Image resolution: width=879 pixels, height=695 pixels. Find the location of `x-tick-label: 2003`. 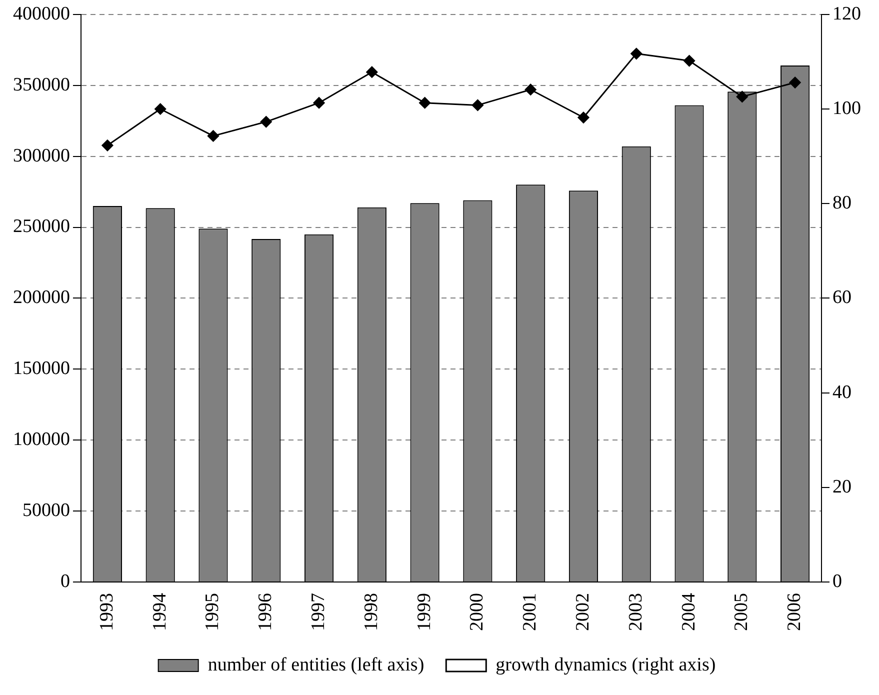

x-tick-label: 2003 is located at coordinates (635, 612).